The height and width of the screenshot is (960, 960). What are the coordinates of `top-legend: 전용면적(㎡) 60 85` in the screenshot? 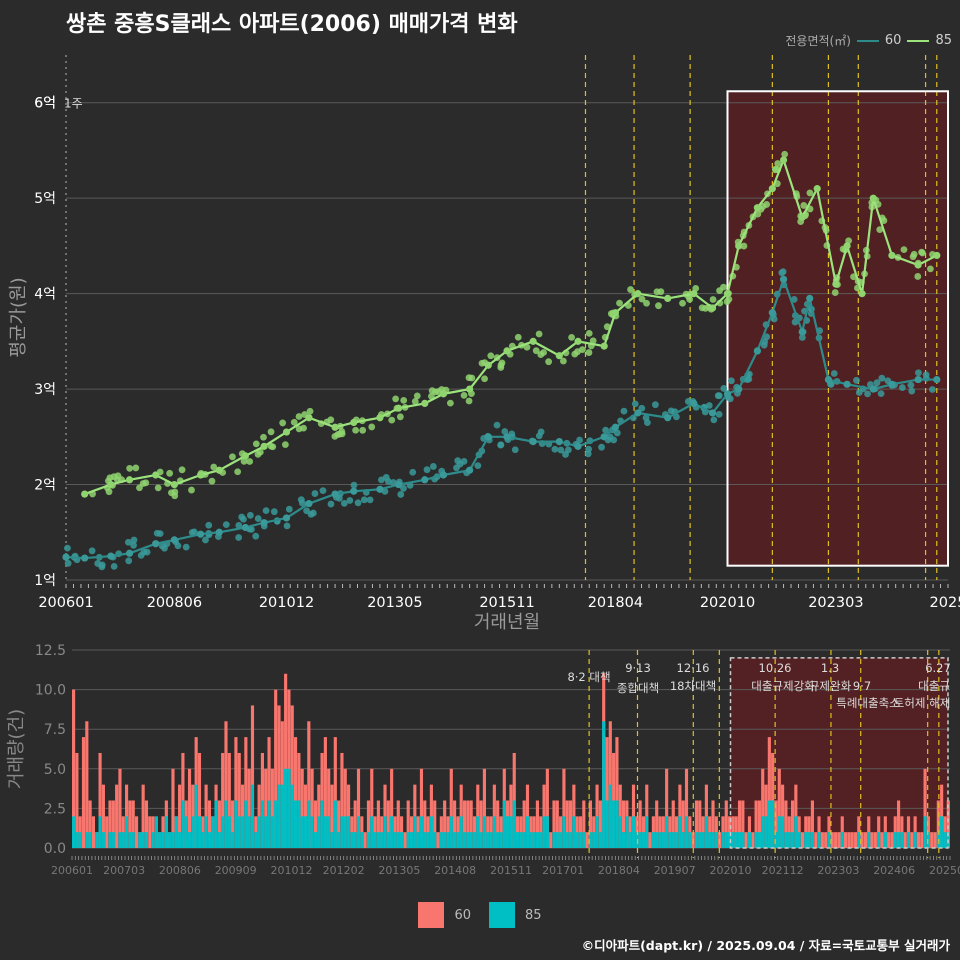 It's located at (868, 40).